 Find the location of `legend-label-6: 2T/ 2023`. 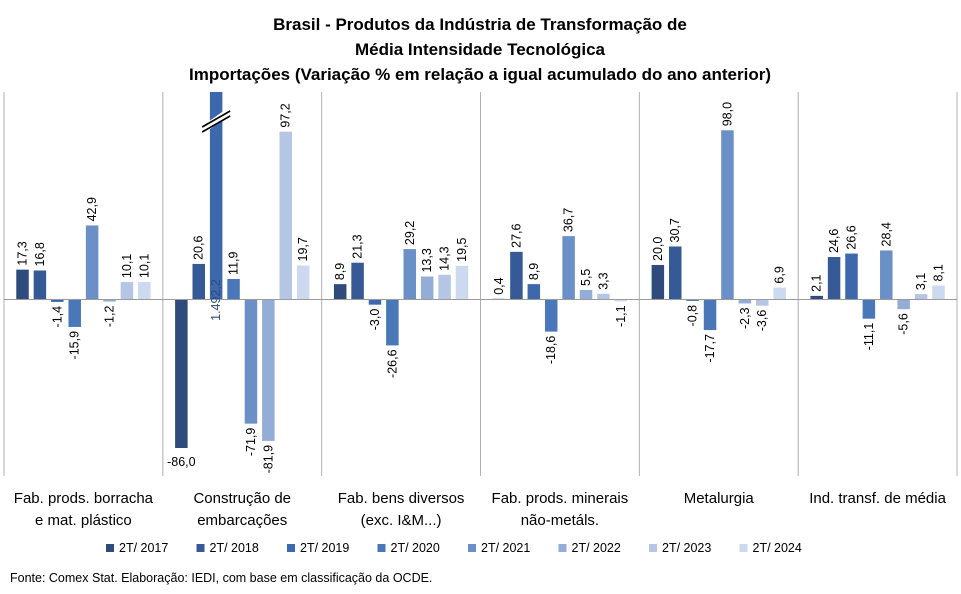

legend-label-6: 2T/ 2023 is located at coordinates (686, 548).